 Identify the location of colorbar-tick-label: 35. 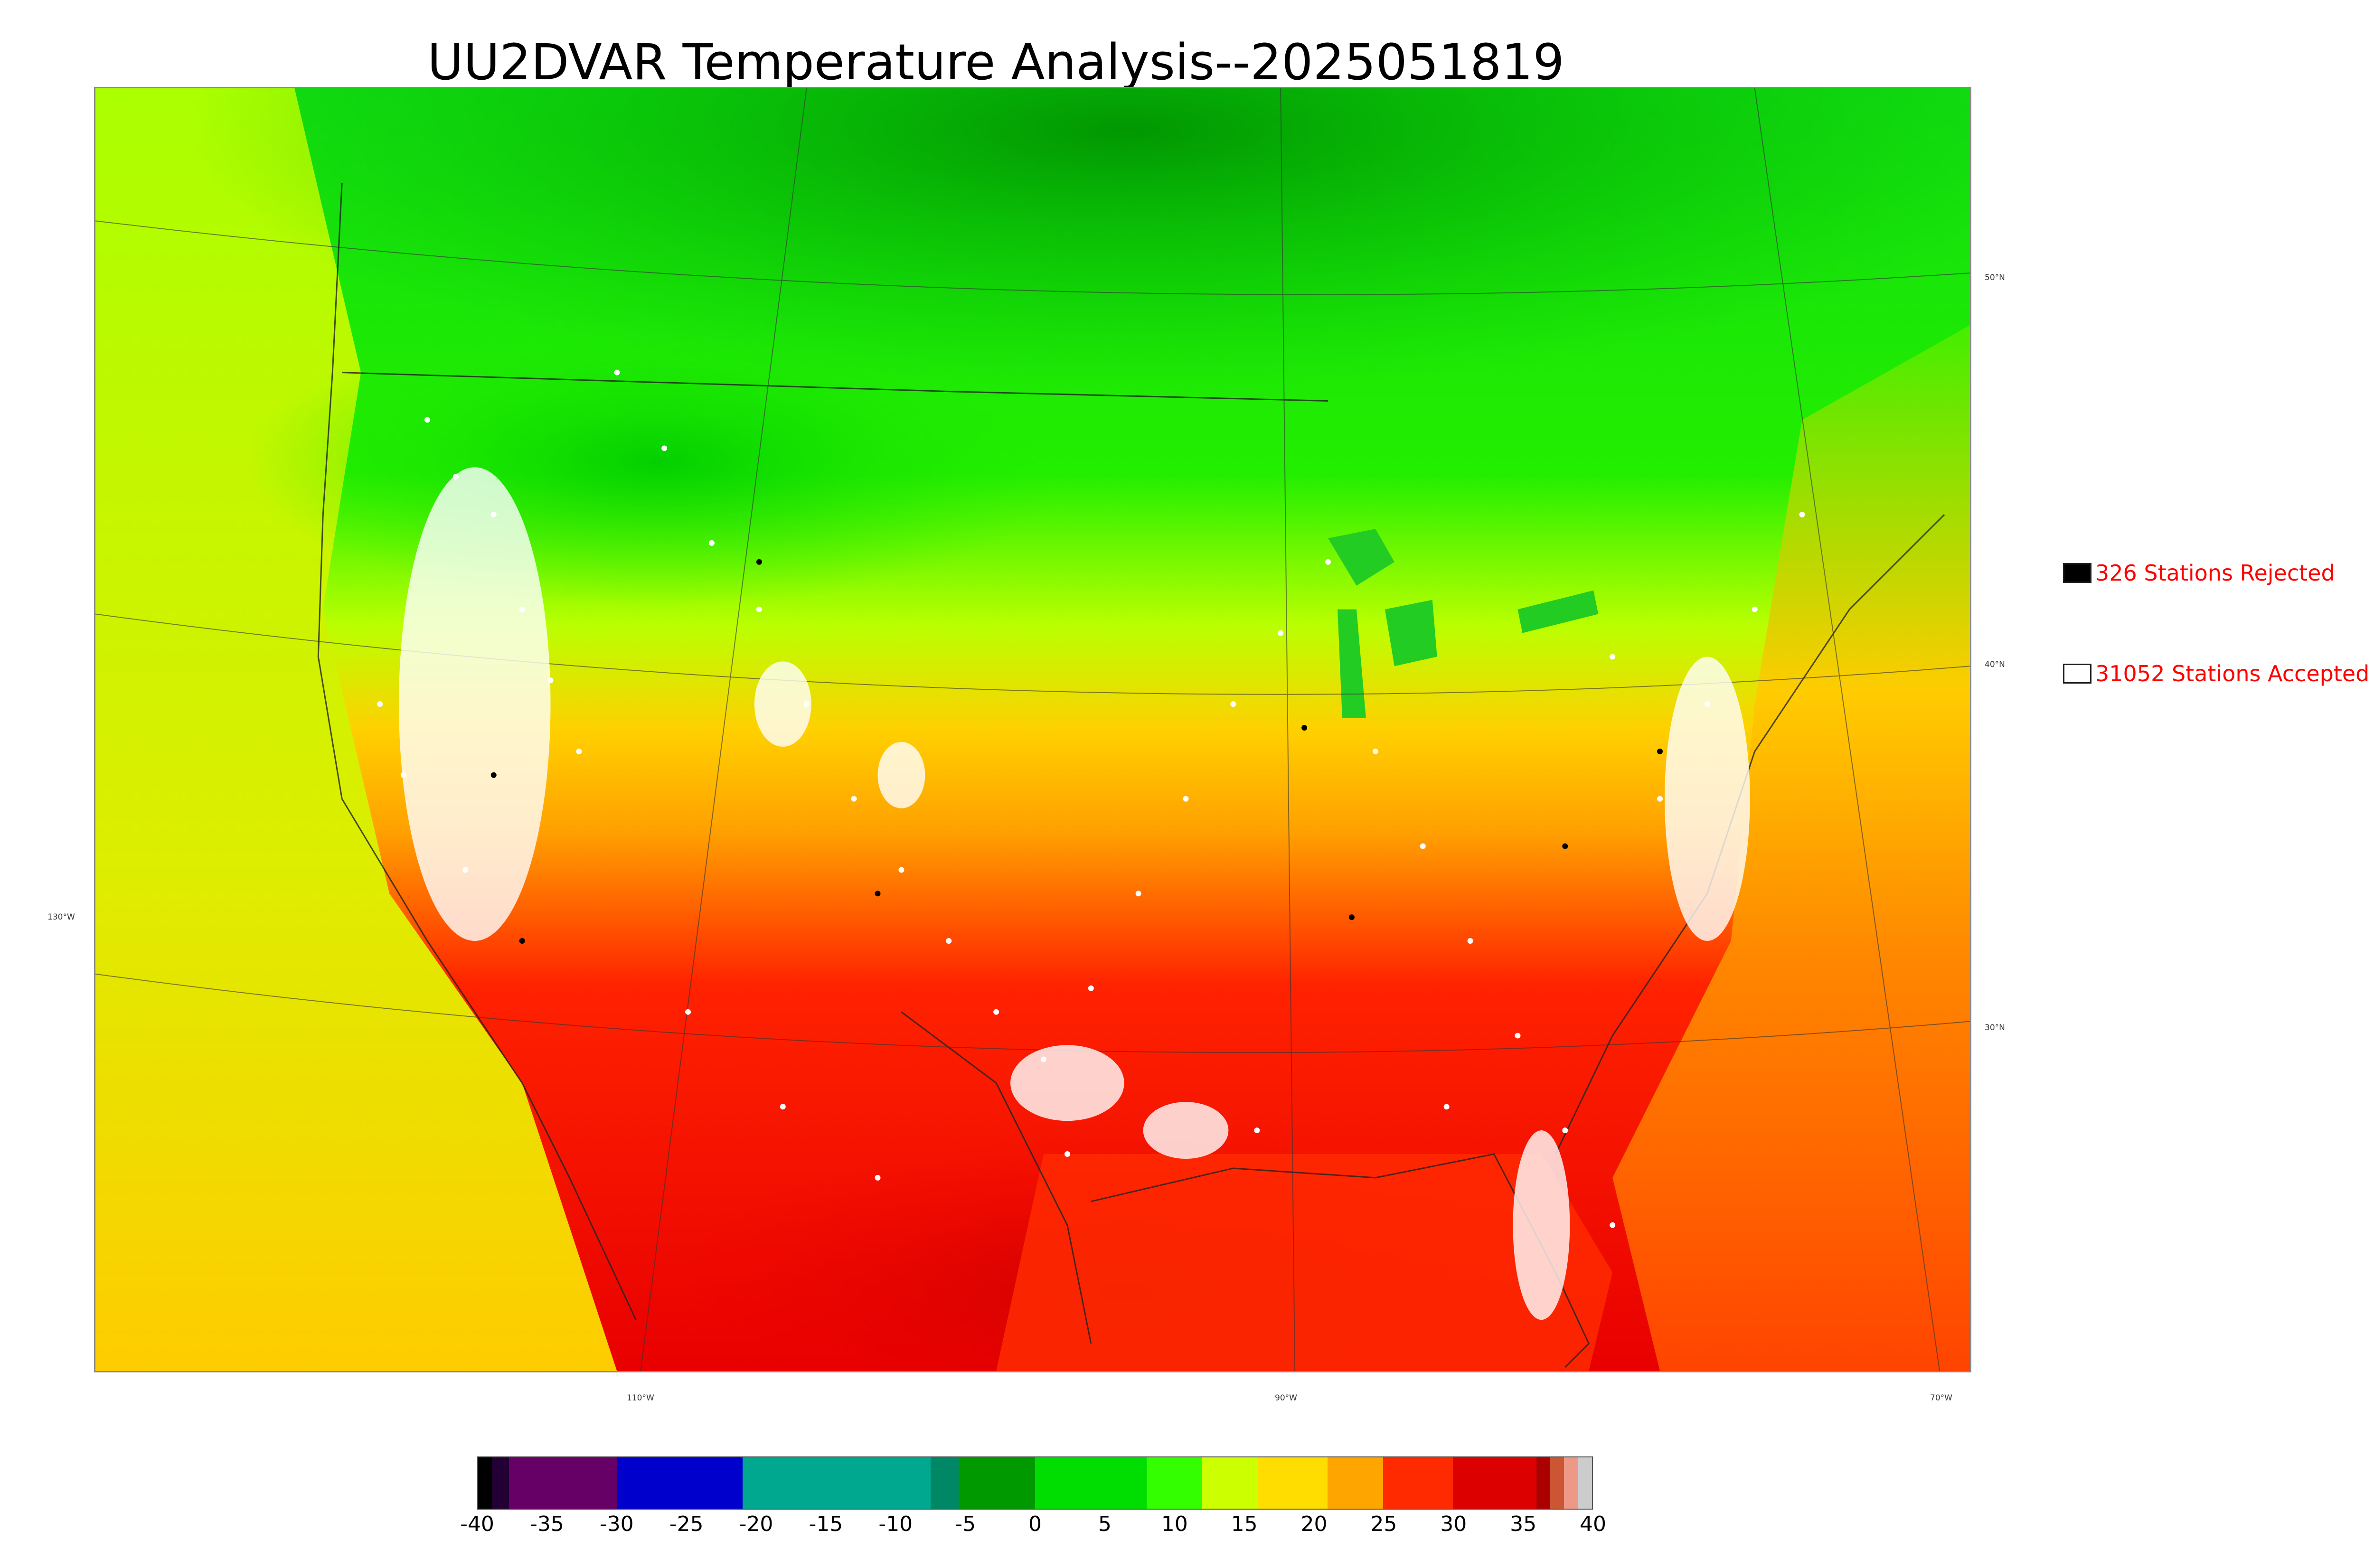
(1523, 1524).